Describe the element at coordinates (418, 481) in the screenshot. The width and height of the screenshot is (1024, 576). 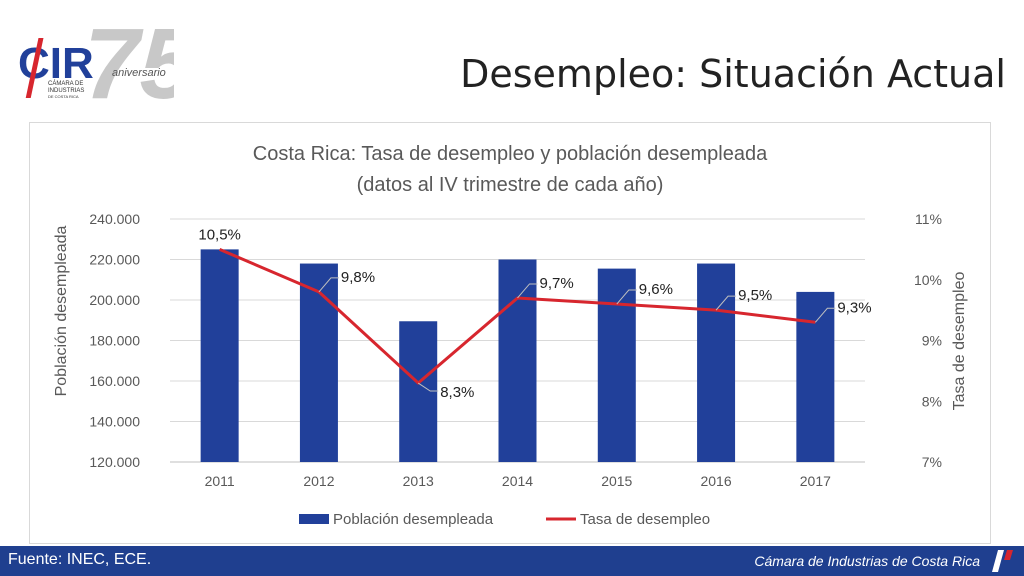
I see `x-tick-label: 2013` at that location.